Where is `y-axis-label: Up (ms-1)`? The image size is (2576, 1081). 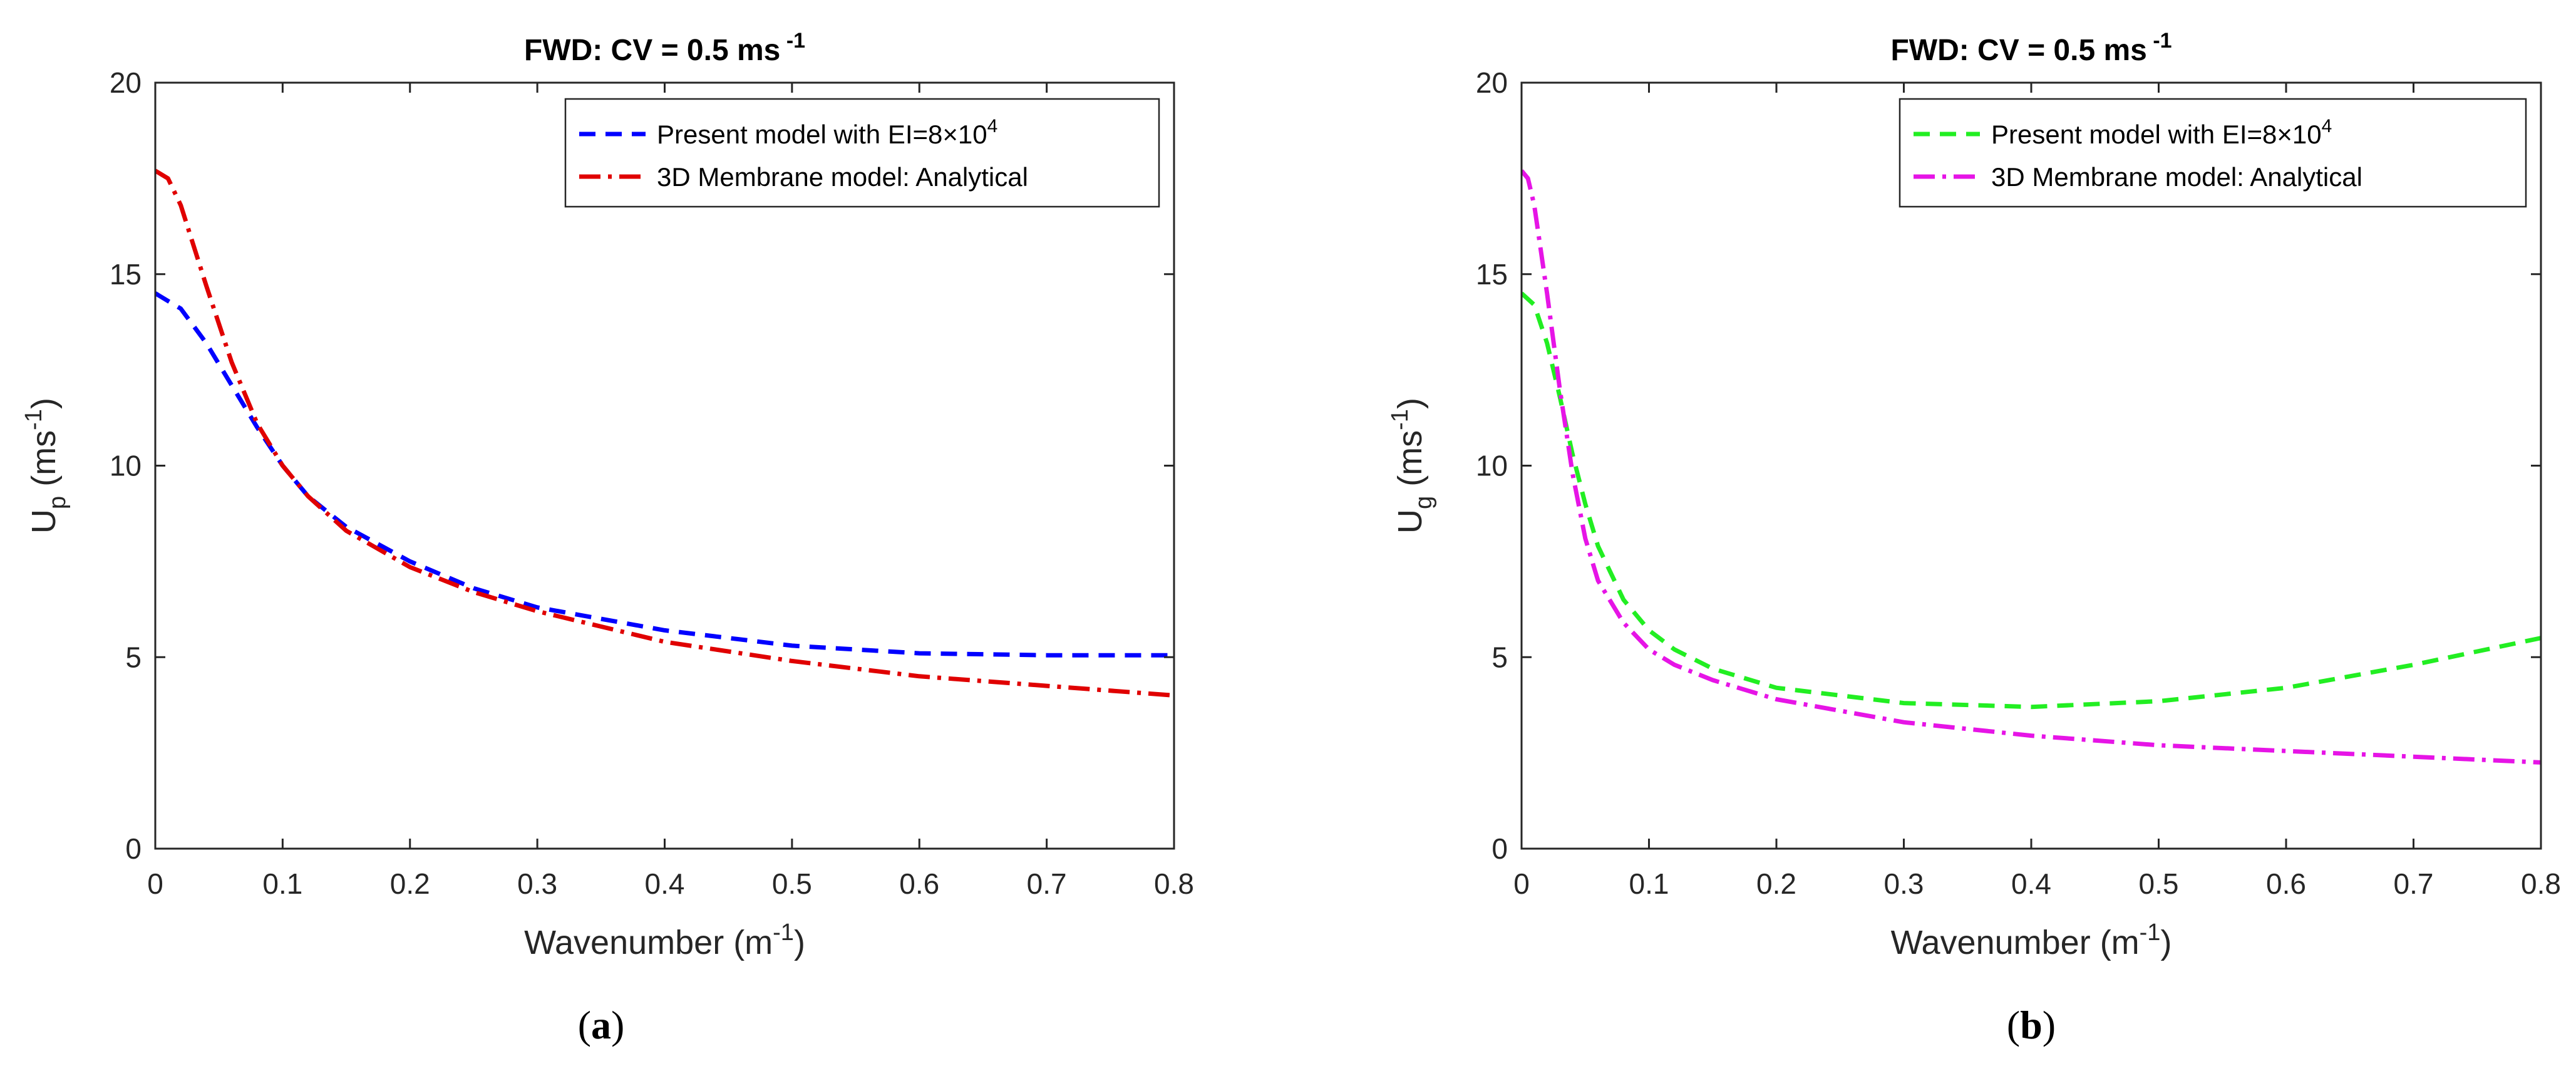
y-axis-label: Up (ms-1) is located at coordinates (46, 466).